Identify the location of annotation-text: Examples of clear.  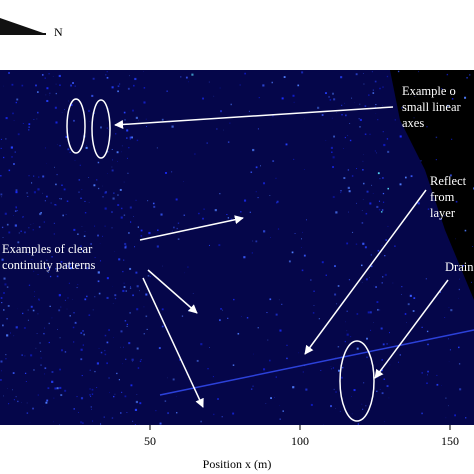
(47, 249).